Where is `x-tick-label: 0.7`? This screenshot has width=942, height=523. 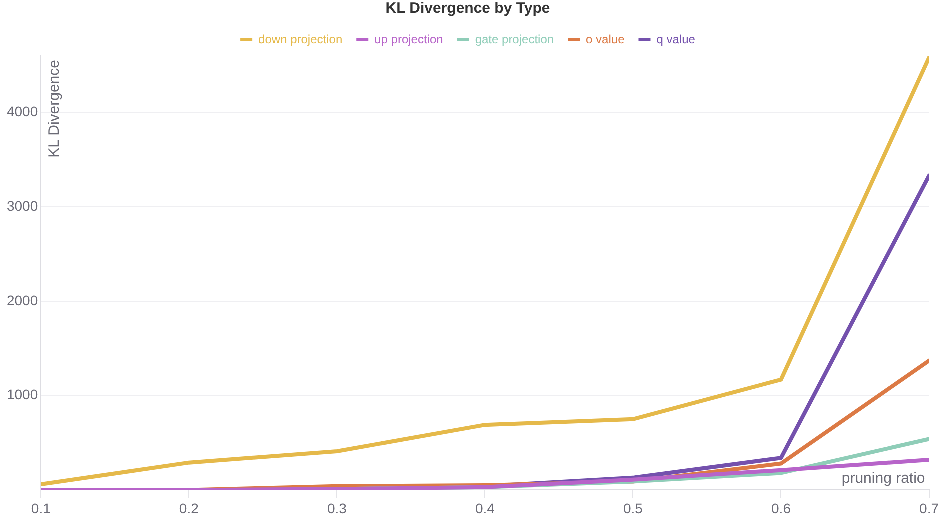
x-tick-label: 0.7 is located at coordinates (930, 508).